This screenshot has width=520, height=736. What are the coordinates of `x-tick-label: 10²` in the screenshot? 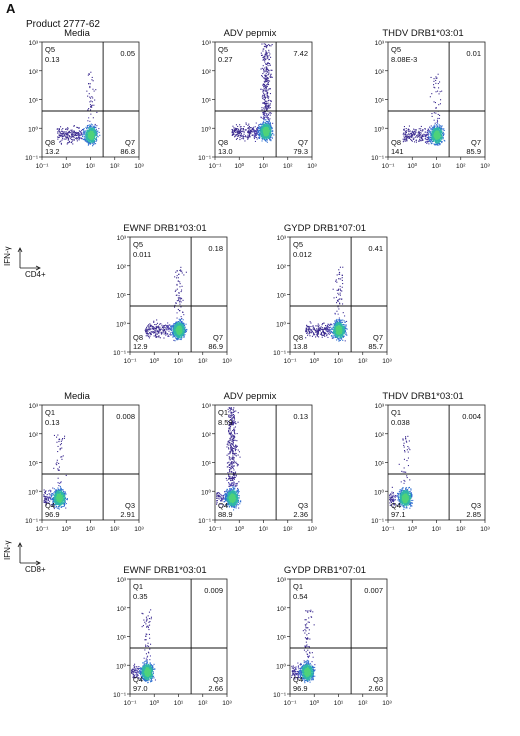 It's located at (115, 166).